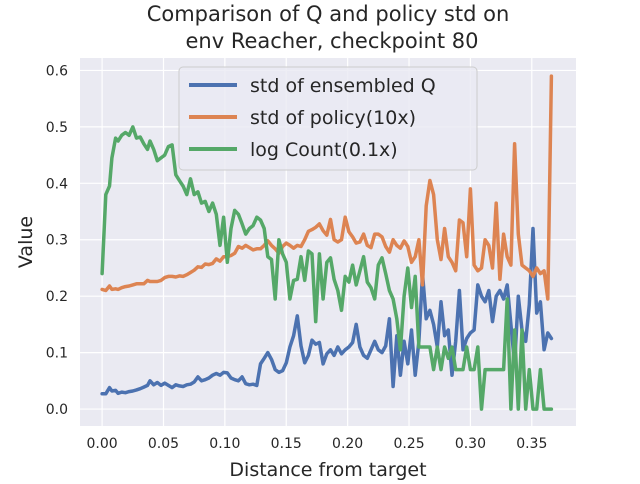 Image resolution: width=640 pixels, height=484 pixels. I want to click on y-tick-label: 0.1, so click(57, 354).